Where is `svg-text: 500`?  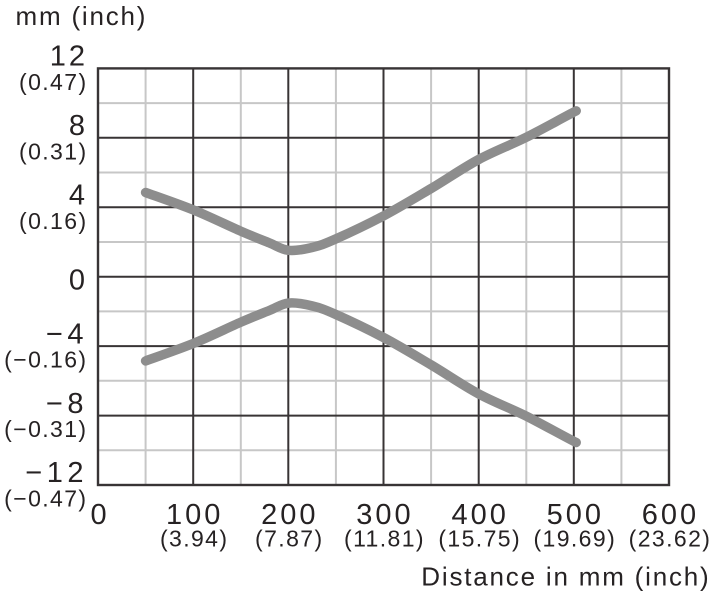 svg-text: 500 is located at coordinates (575, 515).